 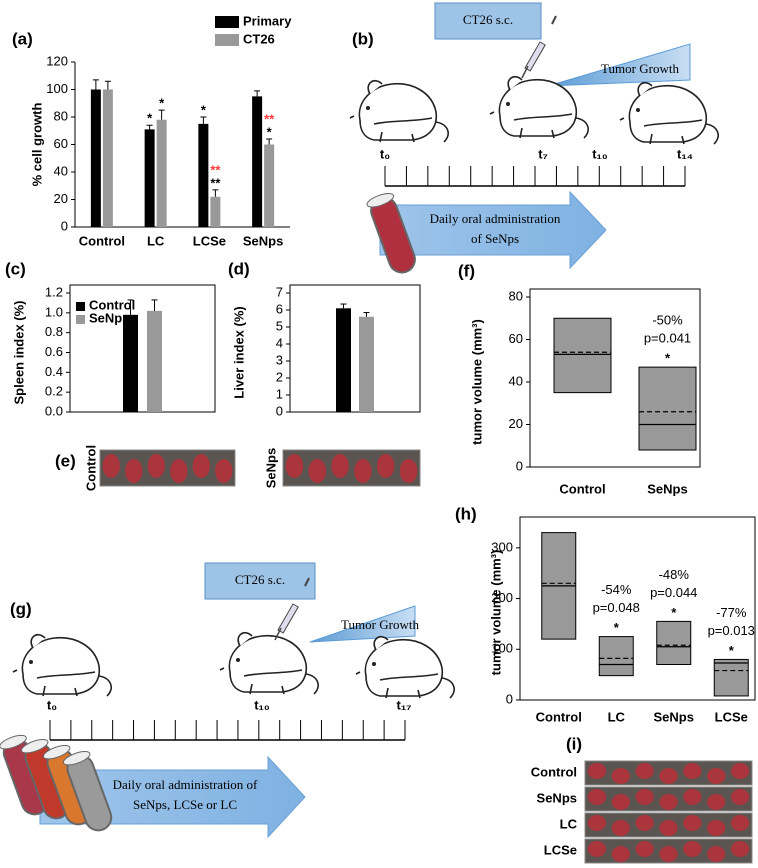 What do you see at coordinates (363, 38) in the screenshot?
I see `panel-label: (b)` at bounding box center [363, 38].